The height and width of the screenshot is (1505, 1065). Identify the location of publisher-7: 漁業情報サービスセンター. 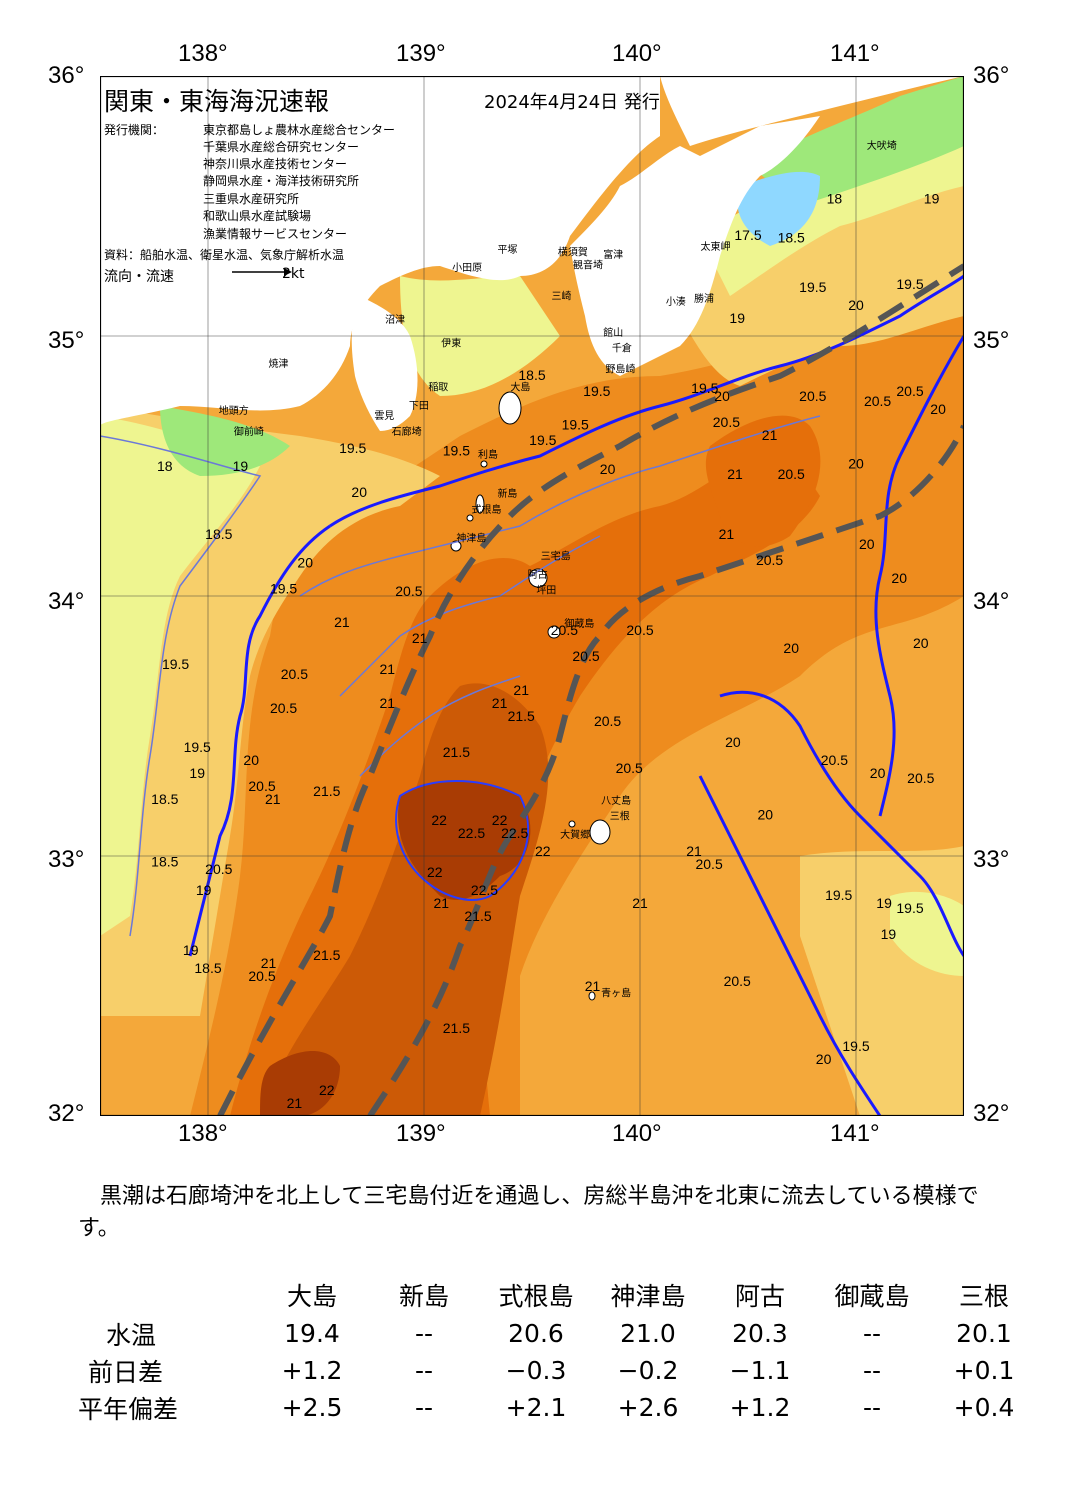
(275, 234).